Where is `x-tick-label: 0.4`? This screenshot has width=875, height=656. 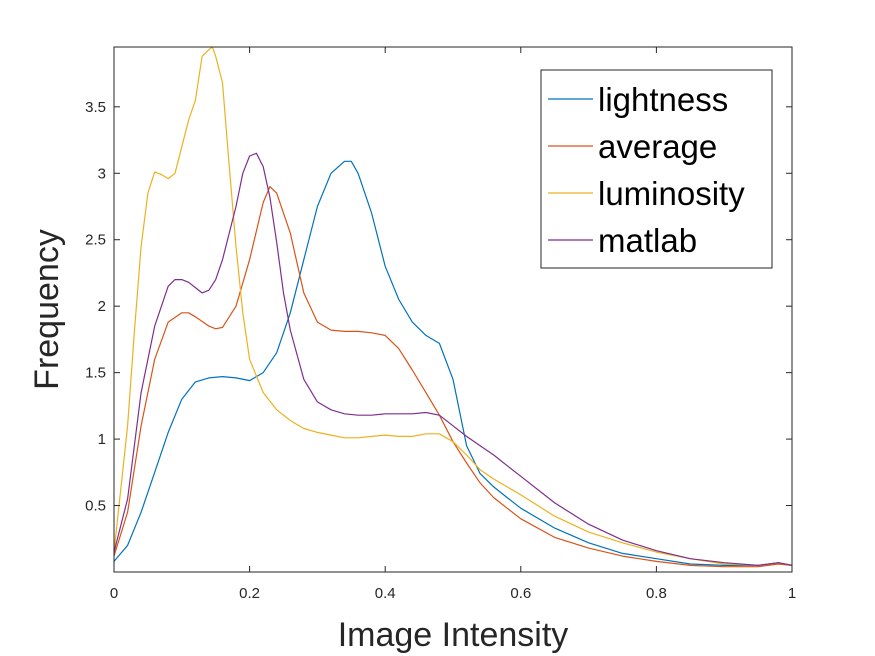
x-tick-label: 0.4 is located at coordinates (385, 593).